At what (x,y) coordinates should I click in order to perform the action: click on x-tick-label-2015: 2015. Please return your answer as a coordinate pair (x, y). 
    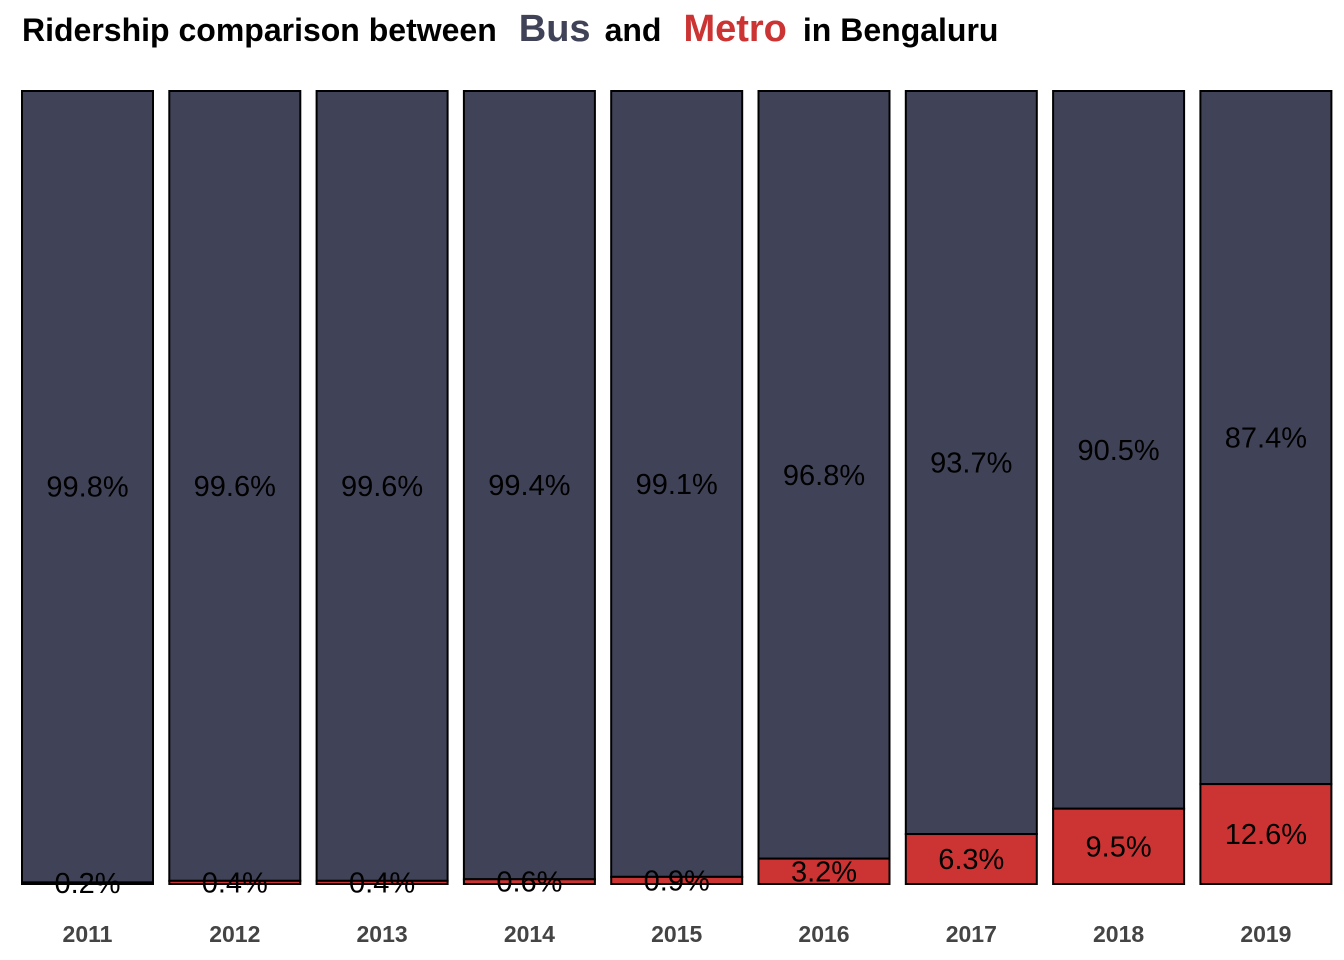
    Looking at the image, I should click on (676, 934).